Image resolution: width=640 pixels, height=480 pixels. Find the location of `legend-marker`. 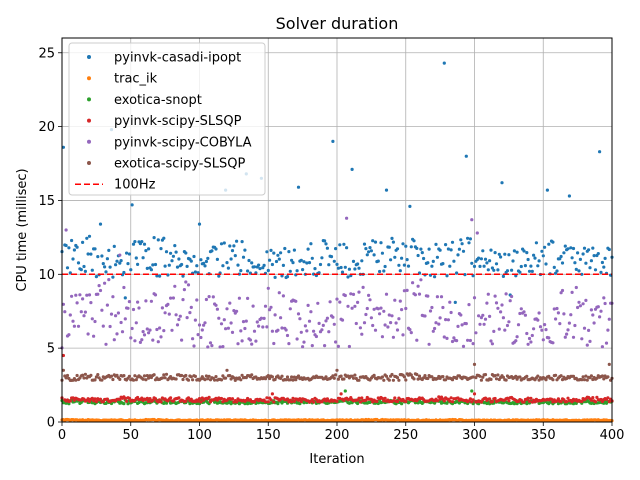

legend-marker is located at coordinates (89, 57).